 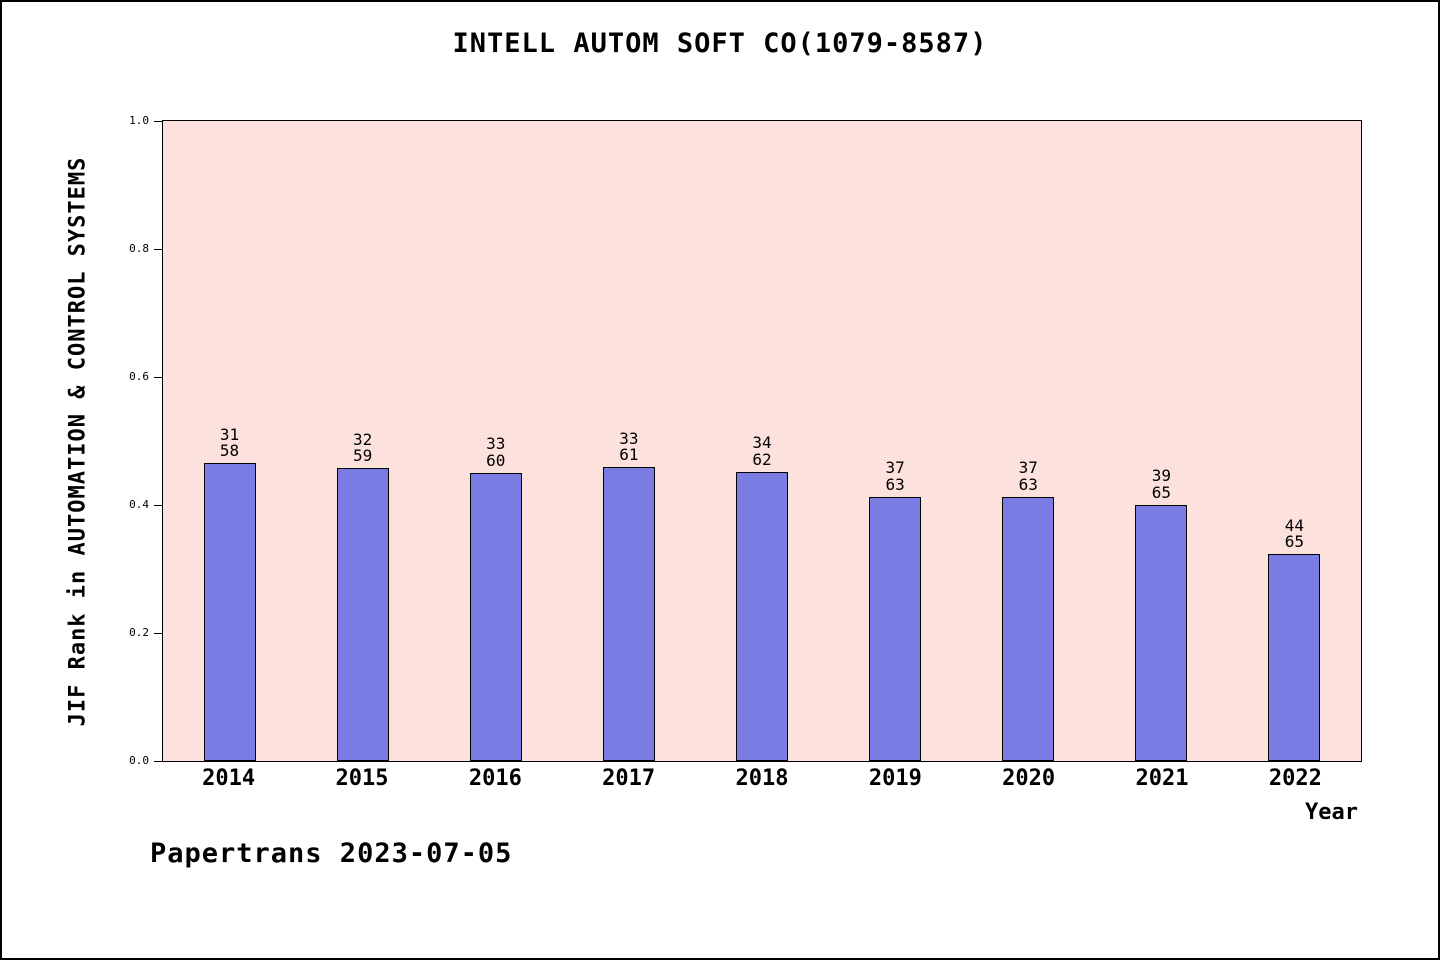 I want to click on bar-slot: 34 62, so click(x=762, y=441).